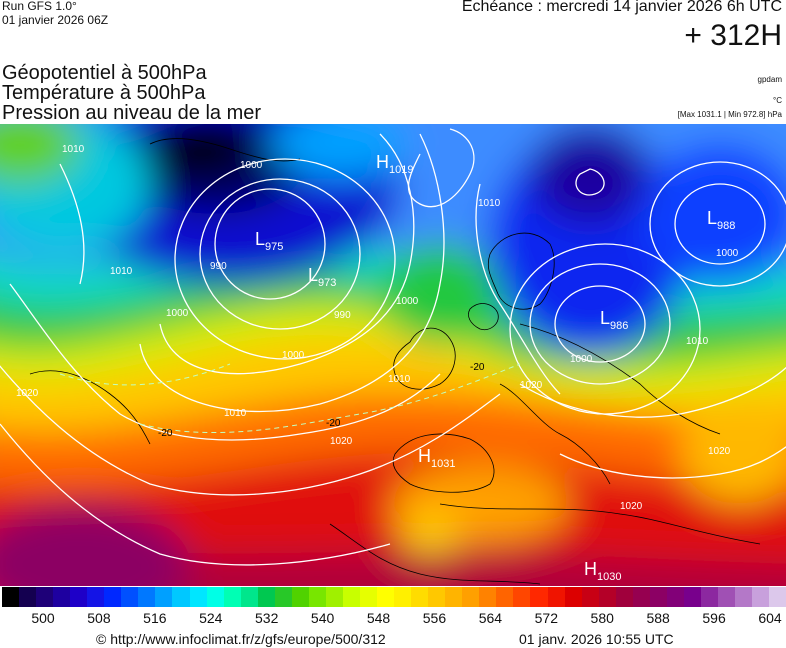  Describe the element at coordinates (322, 618) in the screenshot. I see `color-scale-tick: 540` at that location.